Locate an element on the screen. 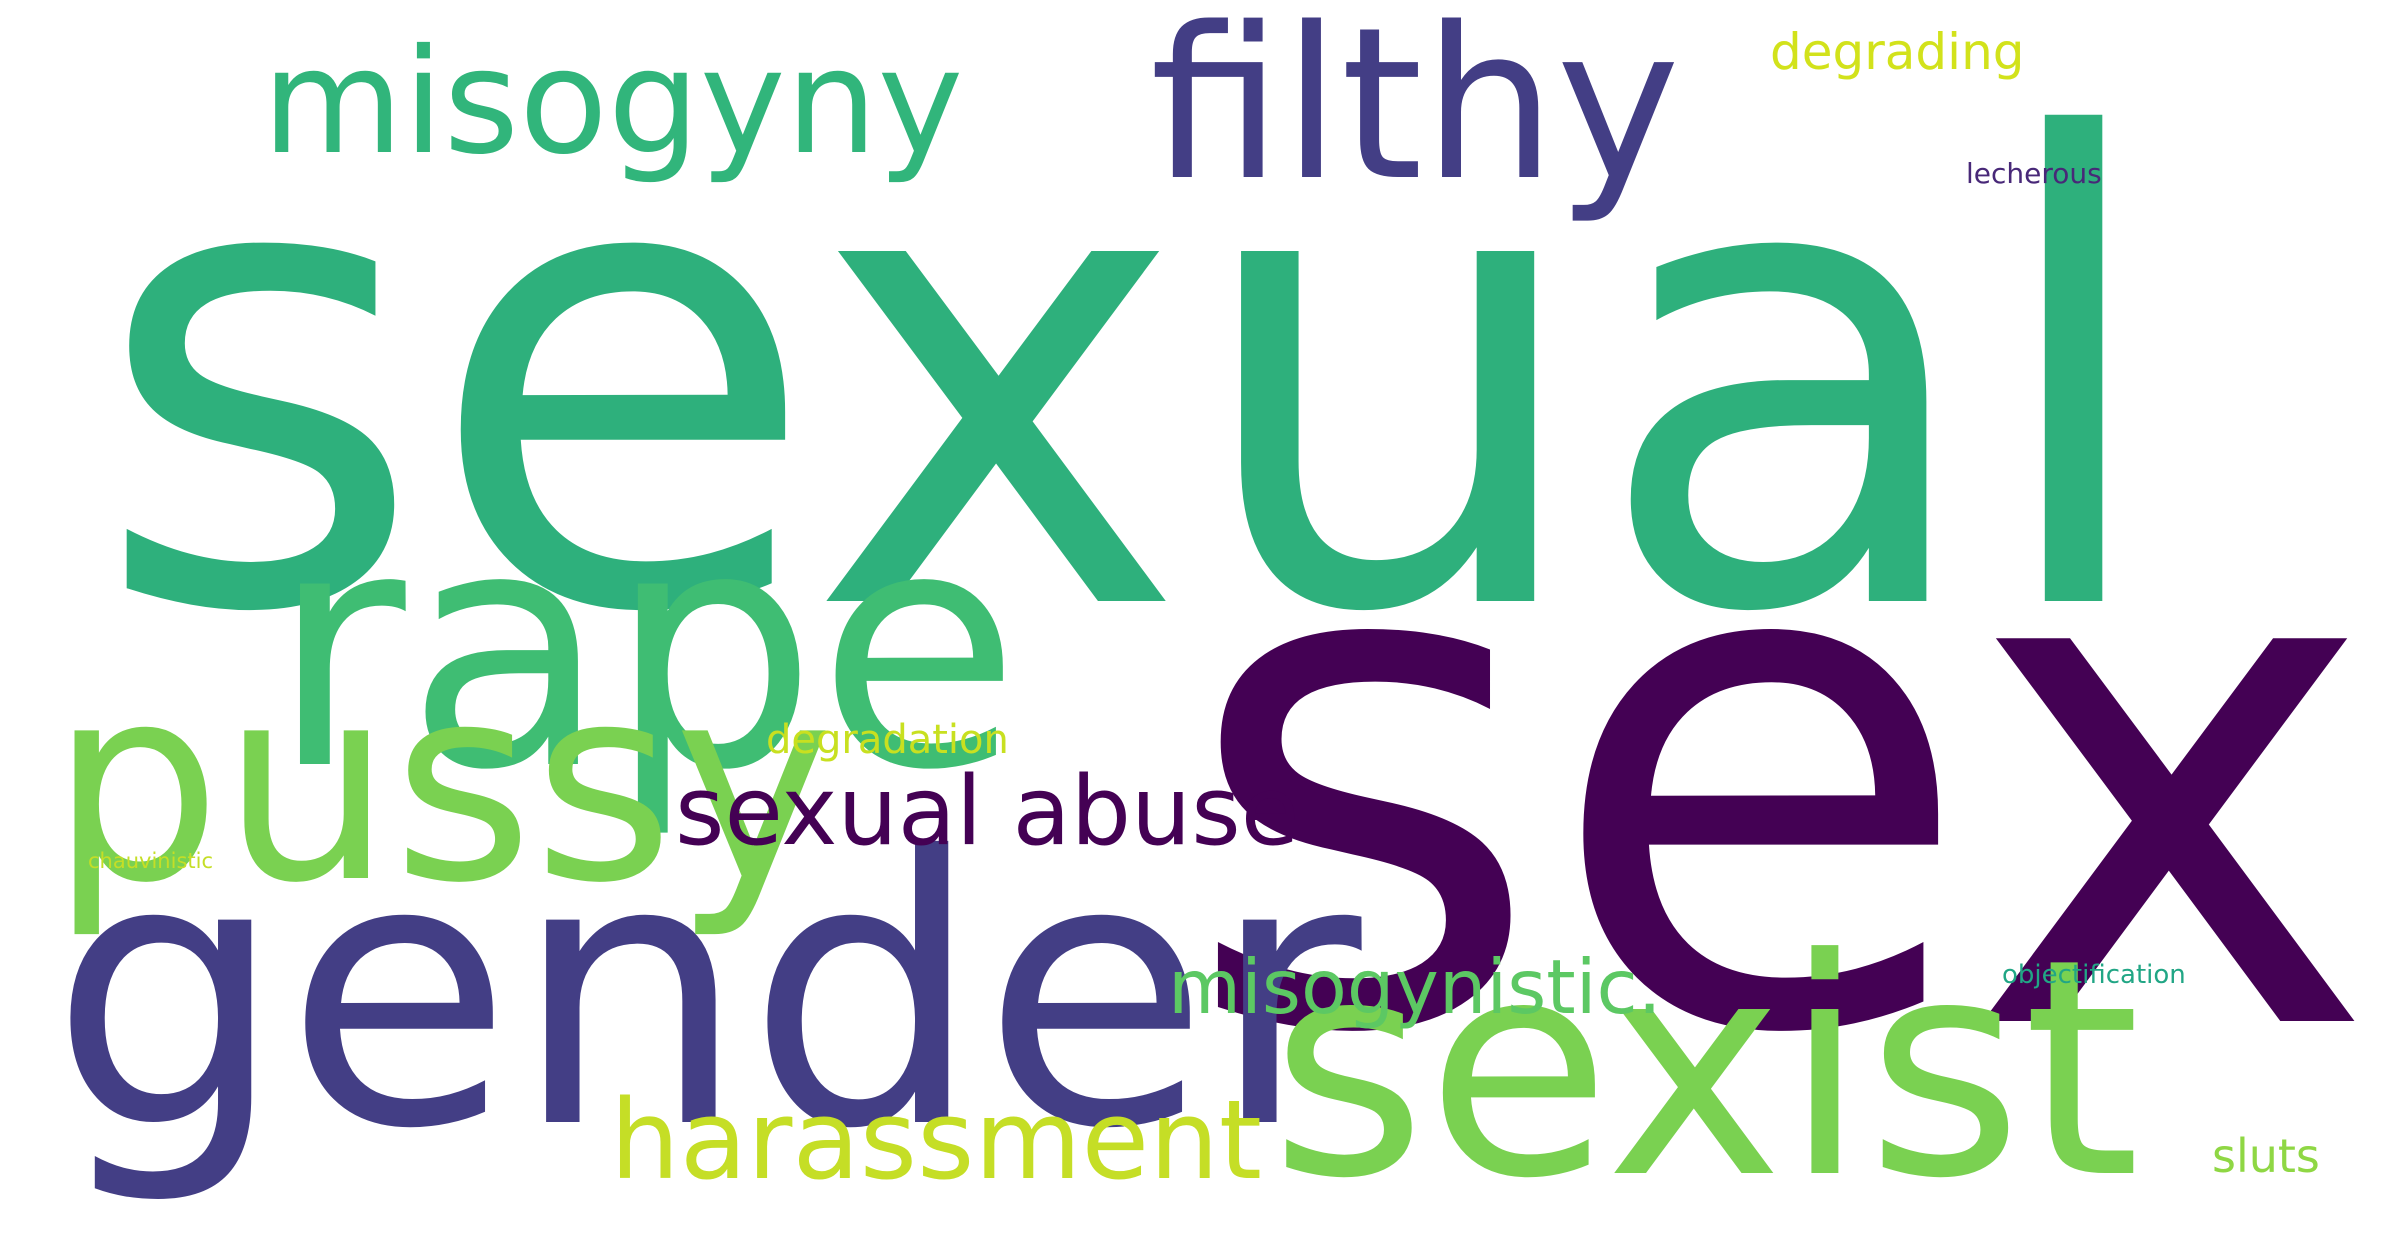 The width and height of the screenshot is (2385, 1244). word-sexist: sexist is located at coordinates (1705, 1069).